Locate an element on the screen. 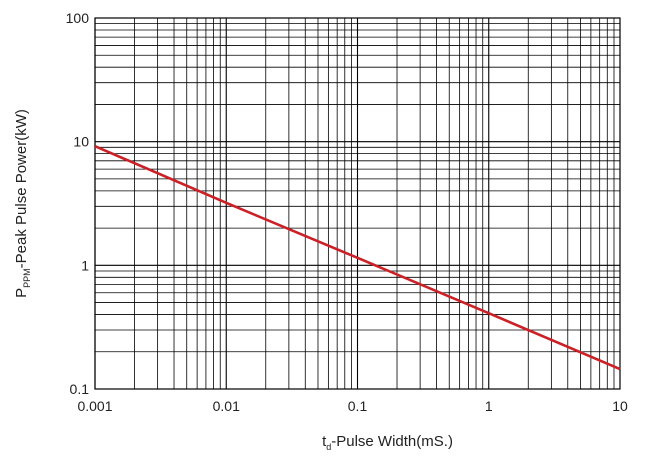 The width and height of the screenshot is (645, 461). x-tick-label: 1 is located at coordinates (489, 406).